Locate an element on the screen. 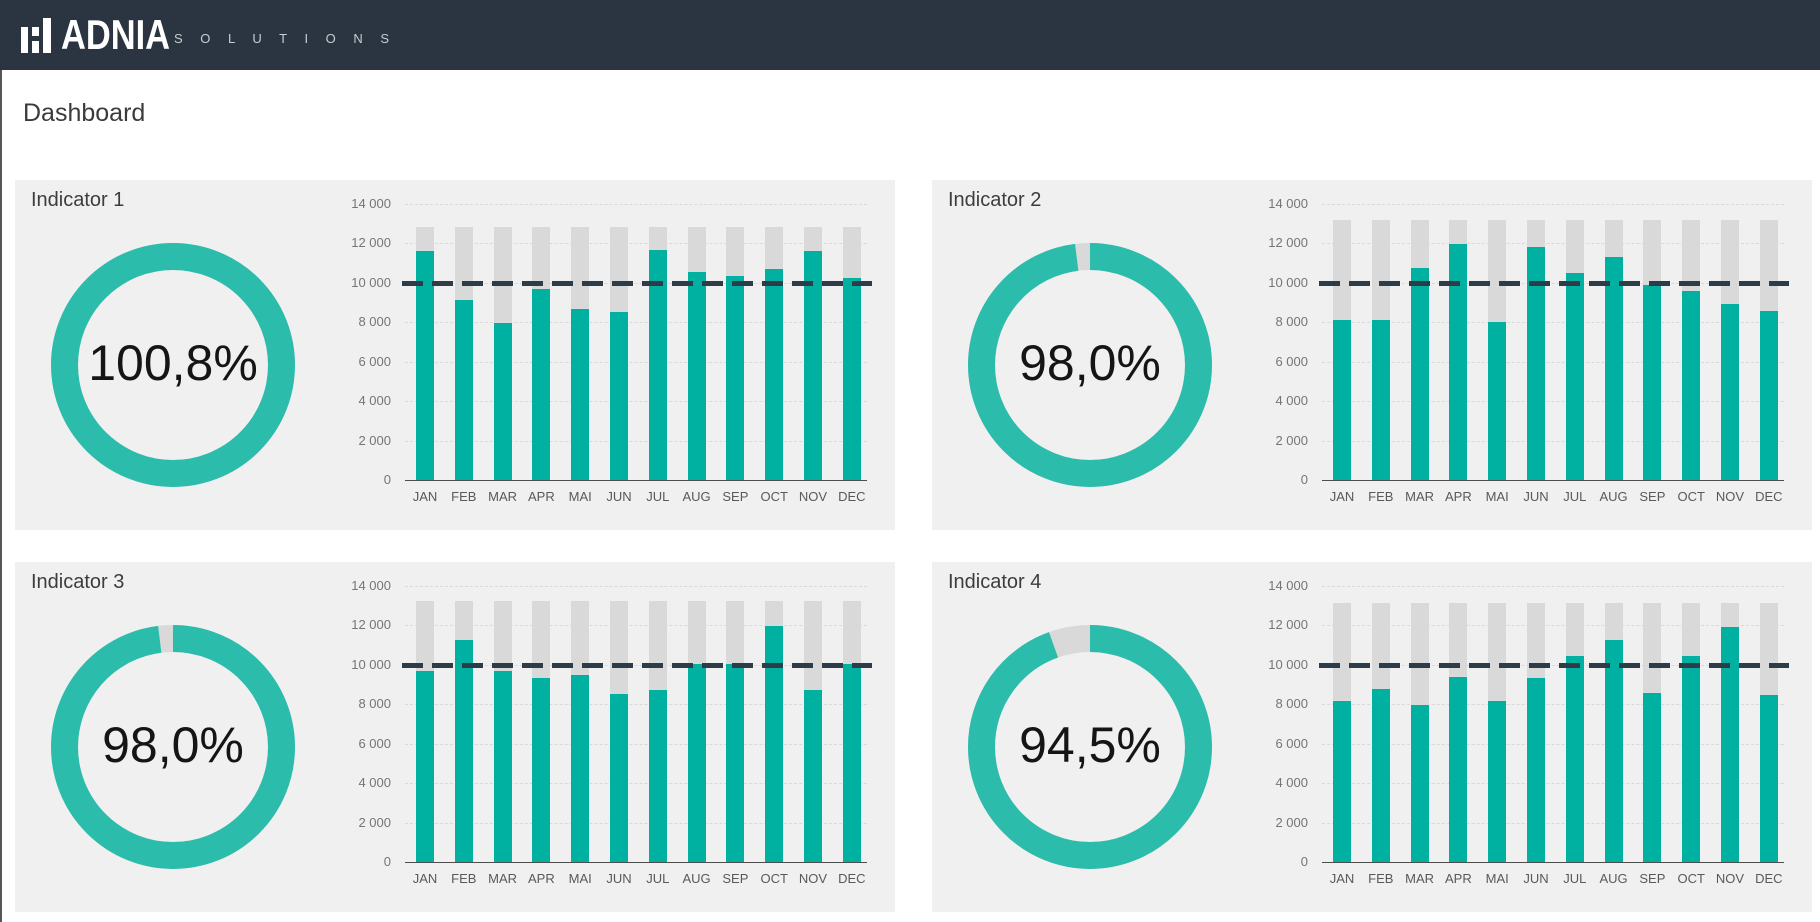  panel-title: Indicator 2 is located at coordinates (995, 200).